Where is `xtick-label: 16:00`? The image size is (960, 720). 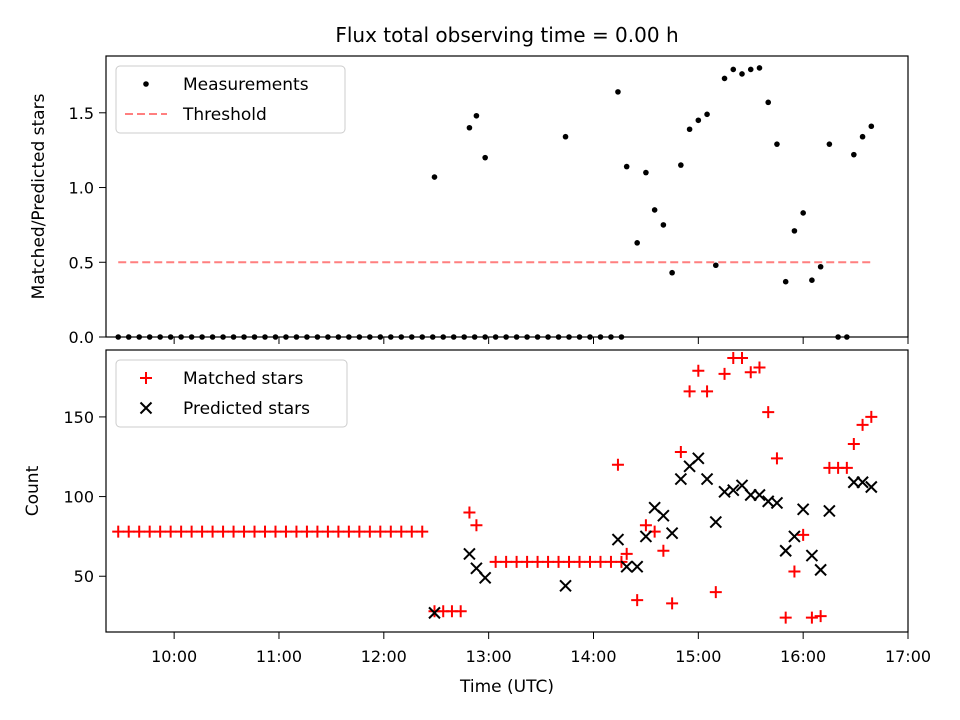 xtick-label: 16:00 is located at coordinates (803, 656).